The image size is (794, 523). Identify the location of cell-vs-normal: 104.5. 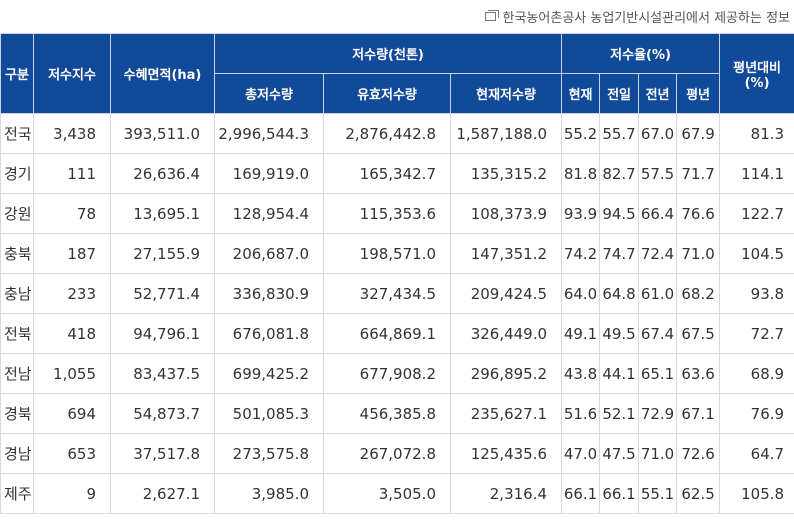
(756, 253).